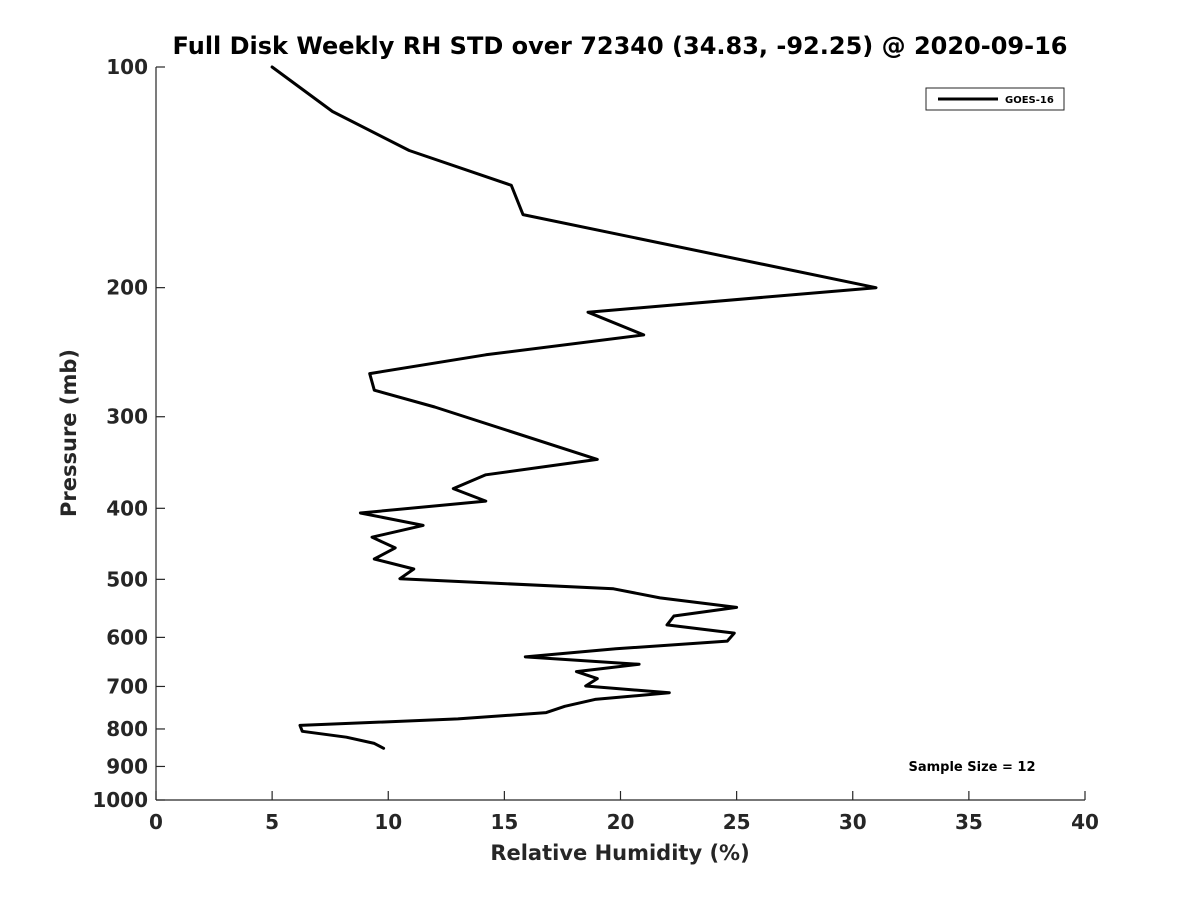  Describe the element at coordinates (1085, 822) in the screenshot. I see `x-tick-label: 40` at that location.